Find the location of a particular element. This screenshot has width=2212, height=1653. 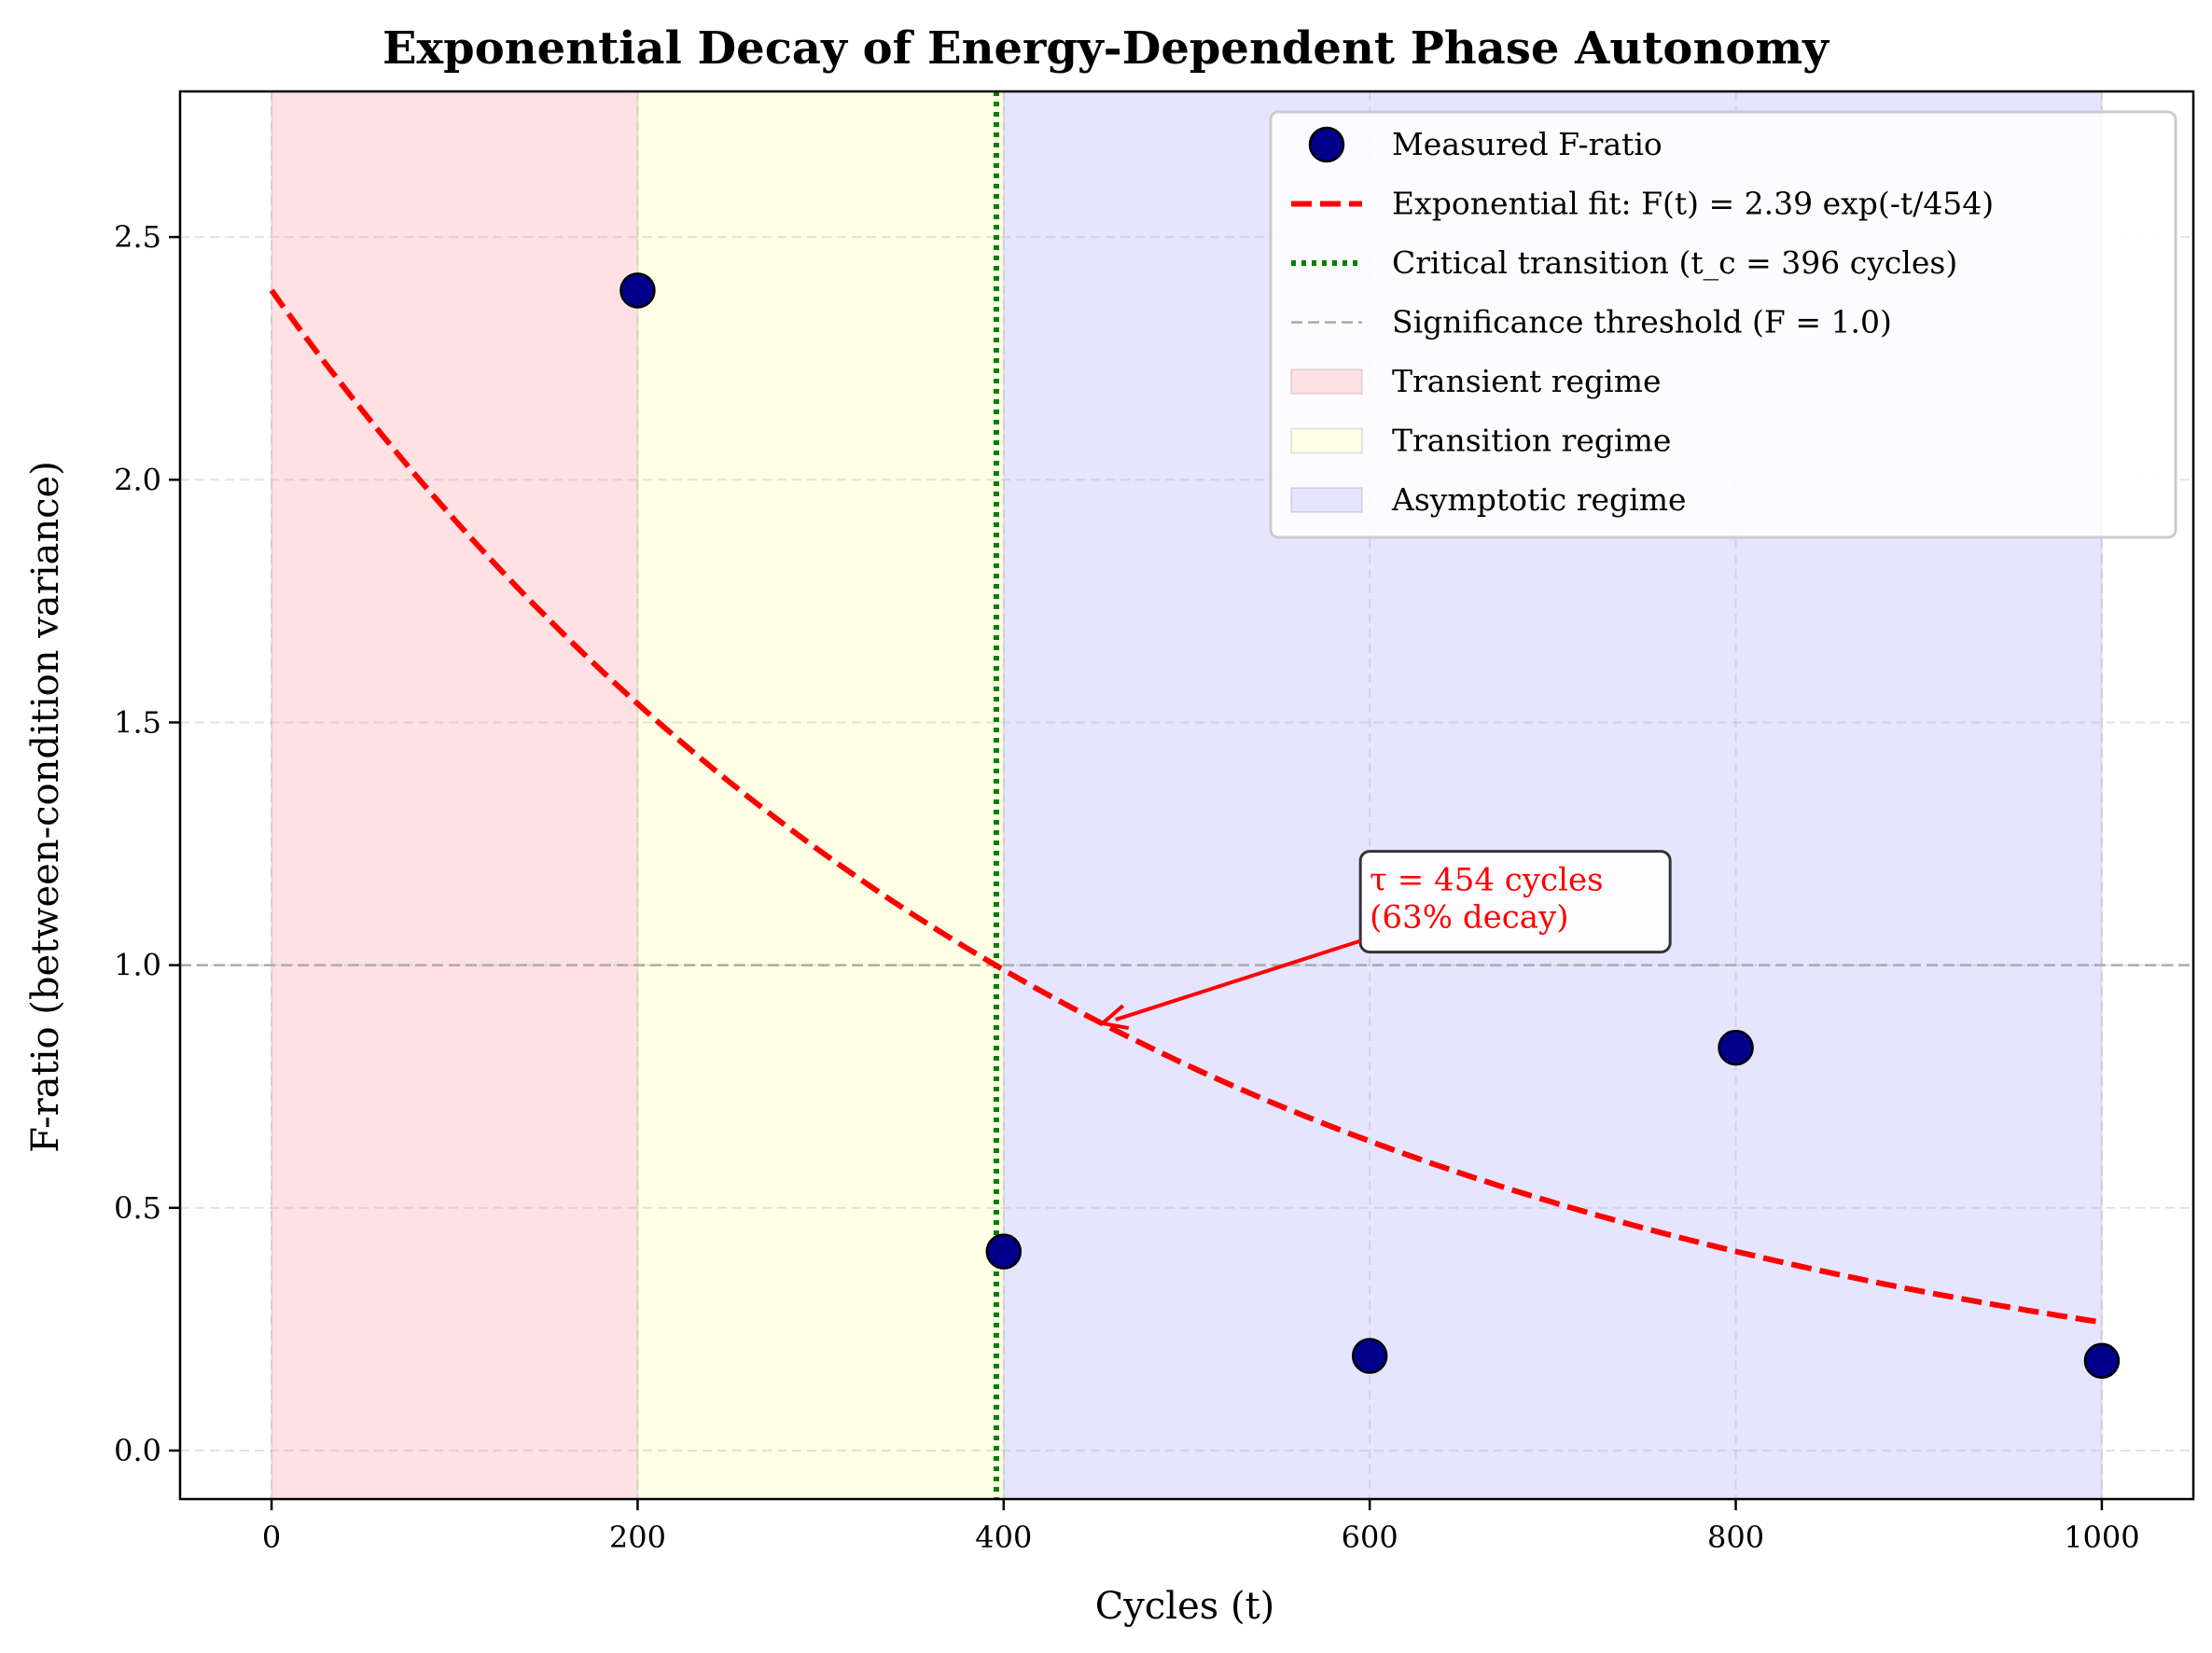

x-tick-label: 400 is located at coordinates (1003, 1537).